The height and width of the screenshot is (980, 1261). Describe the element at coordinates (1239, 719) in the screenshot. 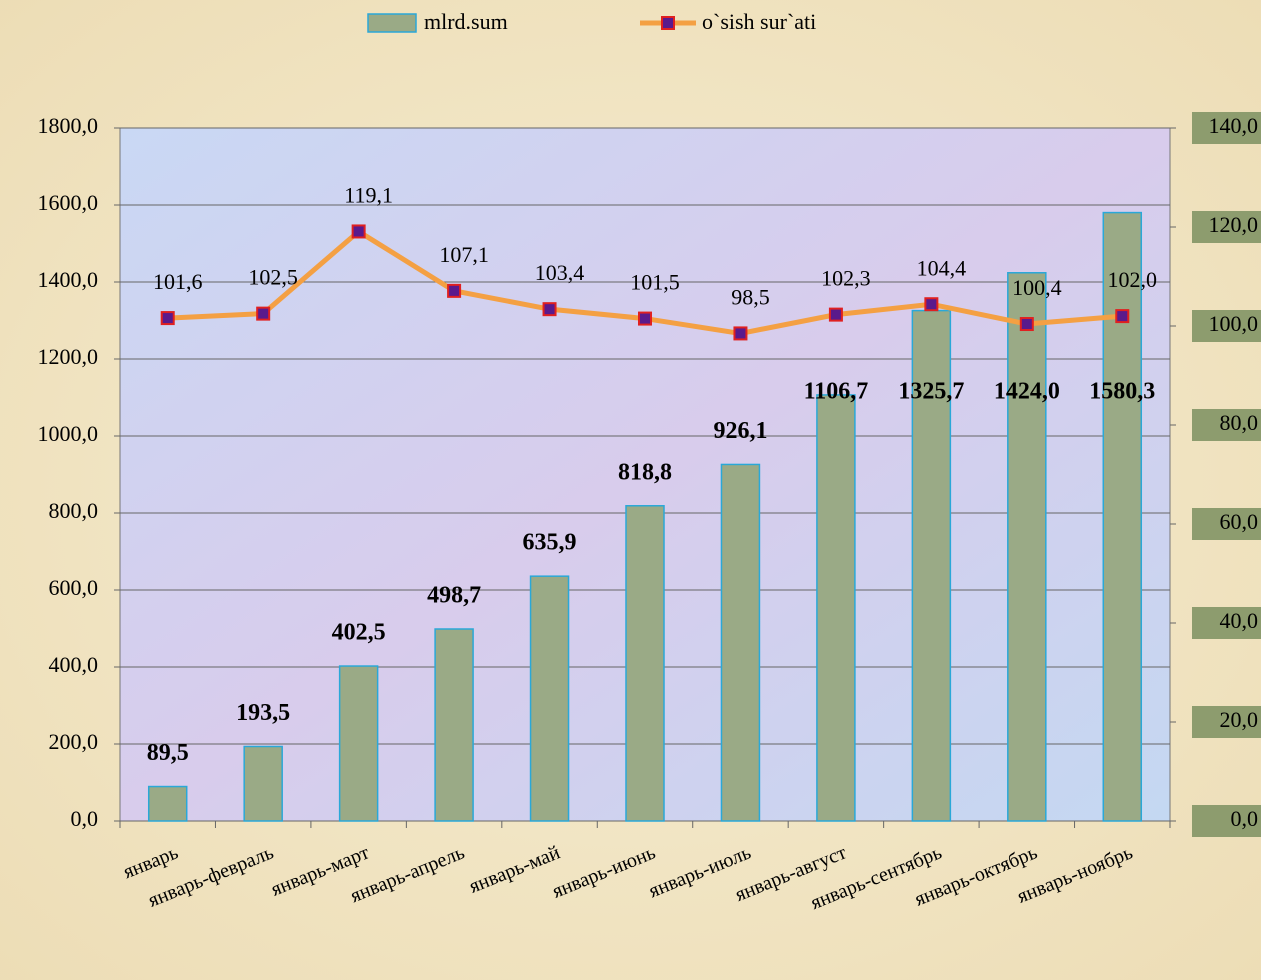

I see `y2-tick-label: 20,0` at that location.